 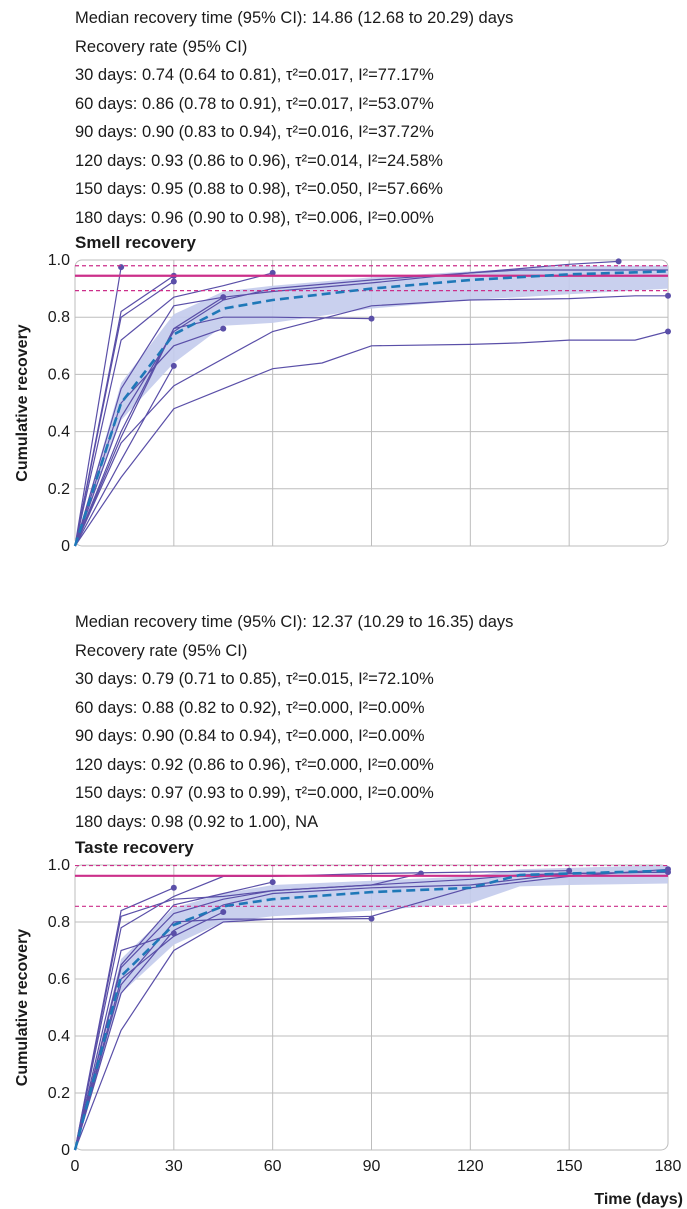 I want to click on chart-title: Taste recovery, so click(x=134, y=847).